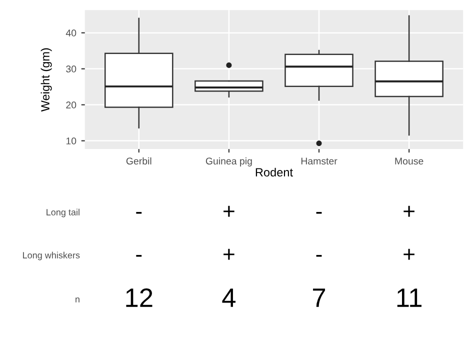 This screenshot has height=338, width=474. I want to click on y-tick-label: 30, so click(71, 69).